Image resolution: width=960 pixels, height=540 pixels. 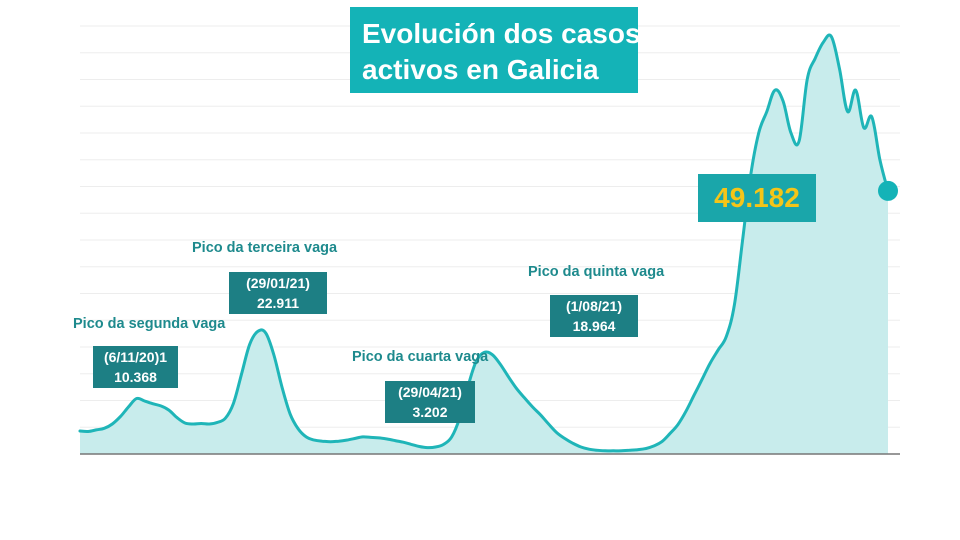 I want to click on peak-label-third-wave: Pico da terceira vaga, so click(x=265, y=248).